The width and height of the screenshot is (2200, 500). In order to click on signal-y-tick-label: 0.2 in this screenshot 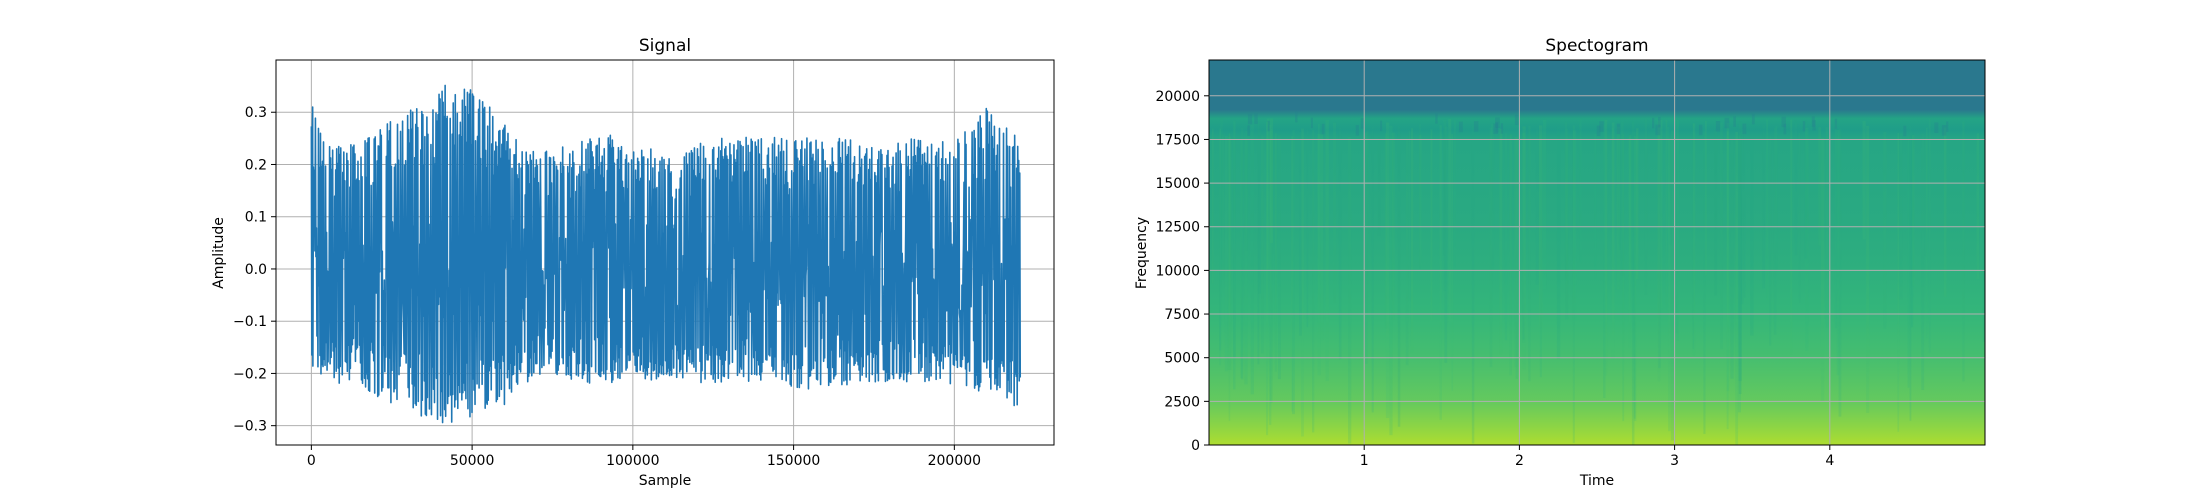, I will do `click(256, 165)`.